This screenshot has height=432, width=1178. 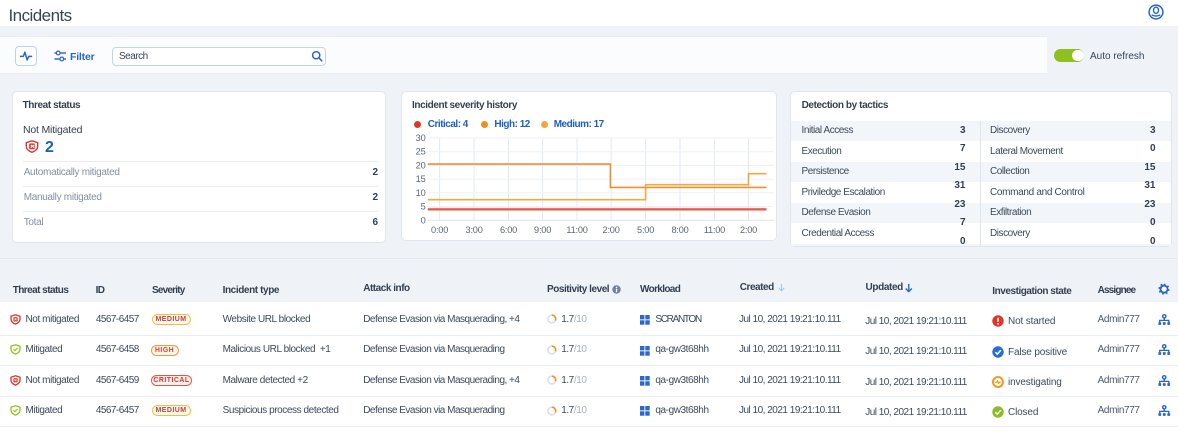 I want to click on svg-text: 20, so click(x=421, y=165).